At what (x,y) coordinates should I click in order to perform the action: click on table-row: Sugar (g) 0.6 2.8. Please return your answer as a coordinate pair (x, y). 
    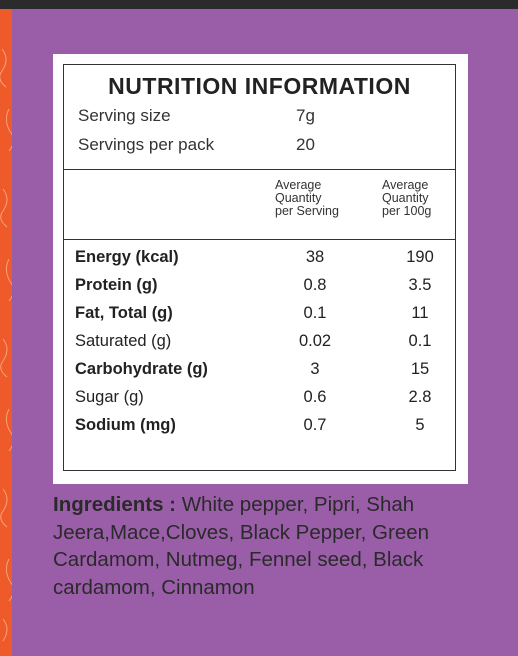
    Looking at the image, I should click on (265, 400).